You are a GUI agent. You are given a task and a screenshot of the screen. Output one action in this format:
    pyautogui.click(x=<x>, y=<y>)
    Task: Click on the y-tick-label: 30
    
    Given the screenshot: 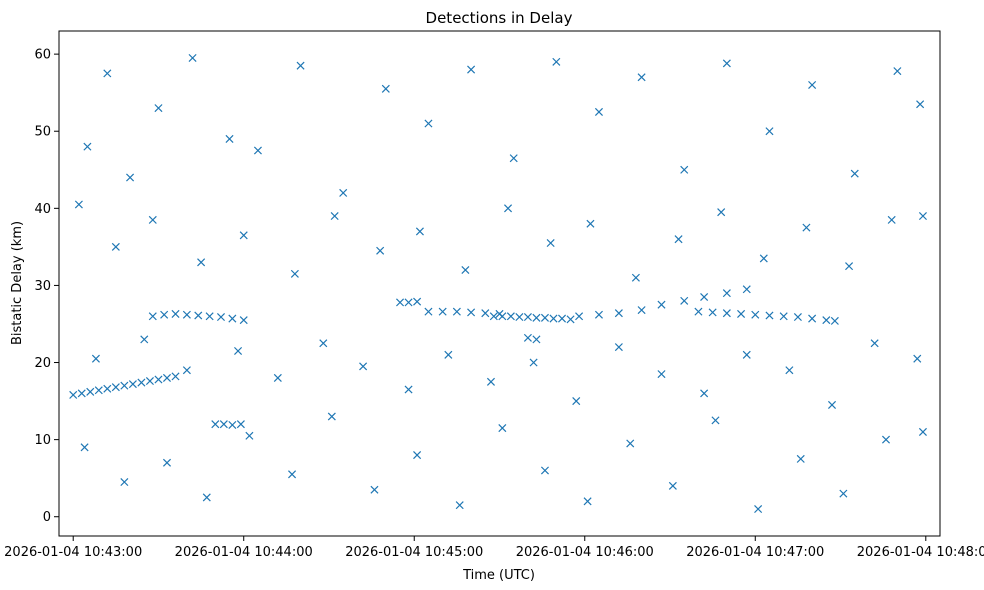 What is the action you would take?
    pyautogui.click(x=42, y=286)
    